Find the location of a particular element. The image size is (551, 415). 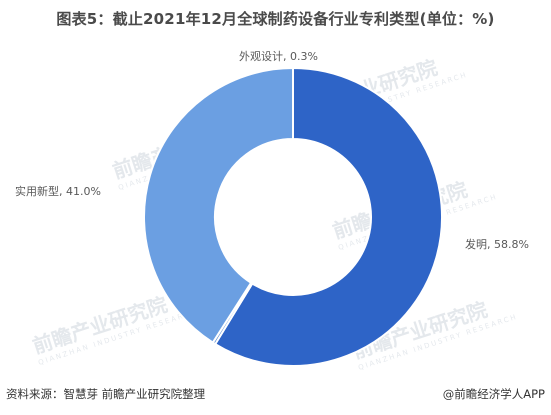

label-design: 外观设计, 0.3% is located at coordinates (278, 56).